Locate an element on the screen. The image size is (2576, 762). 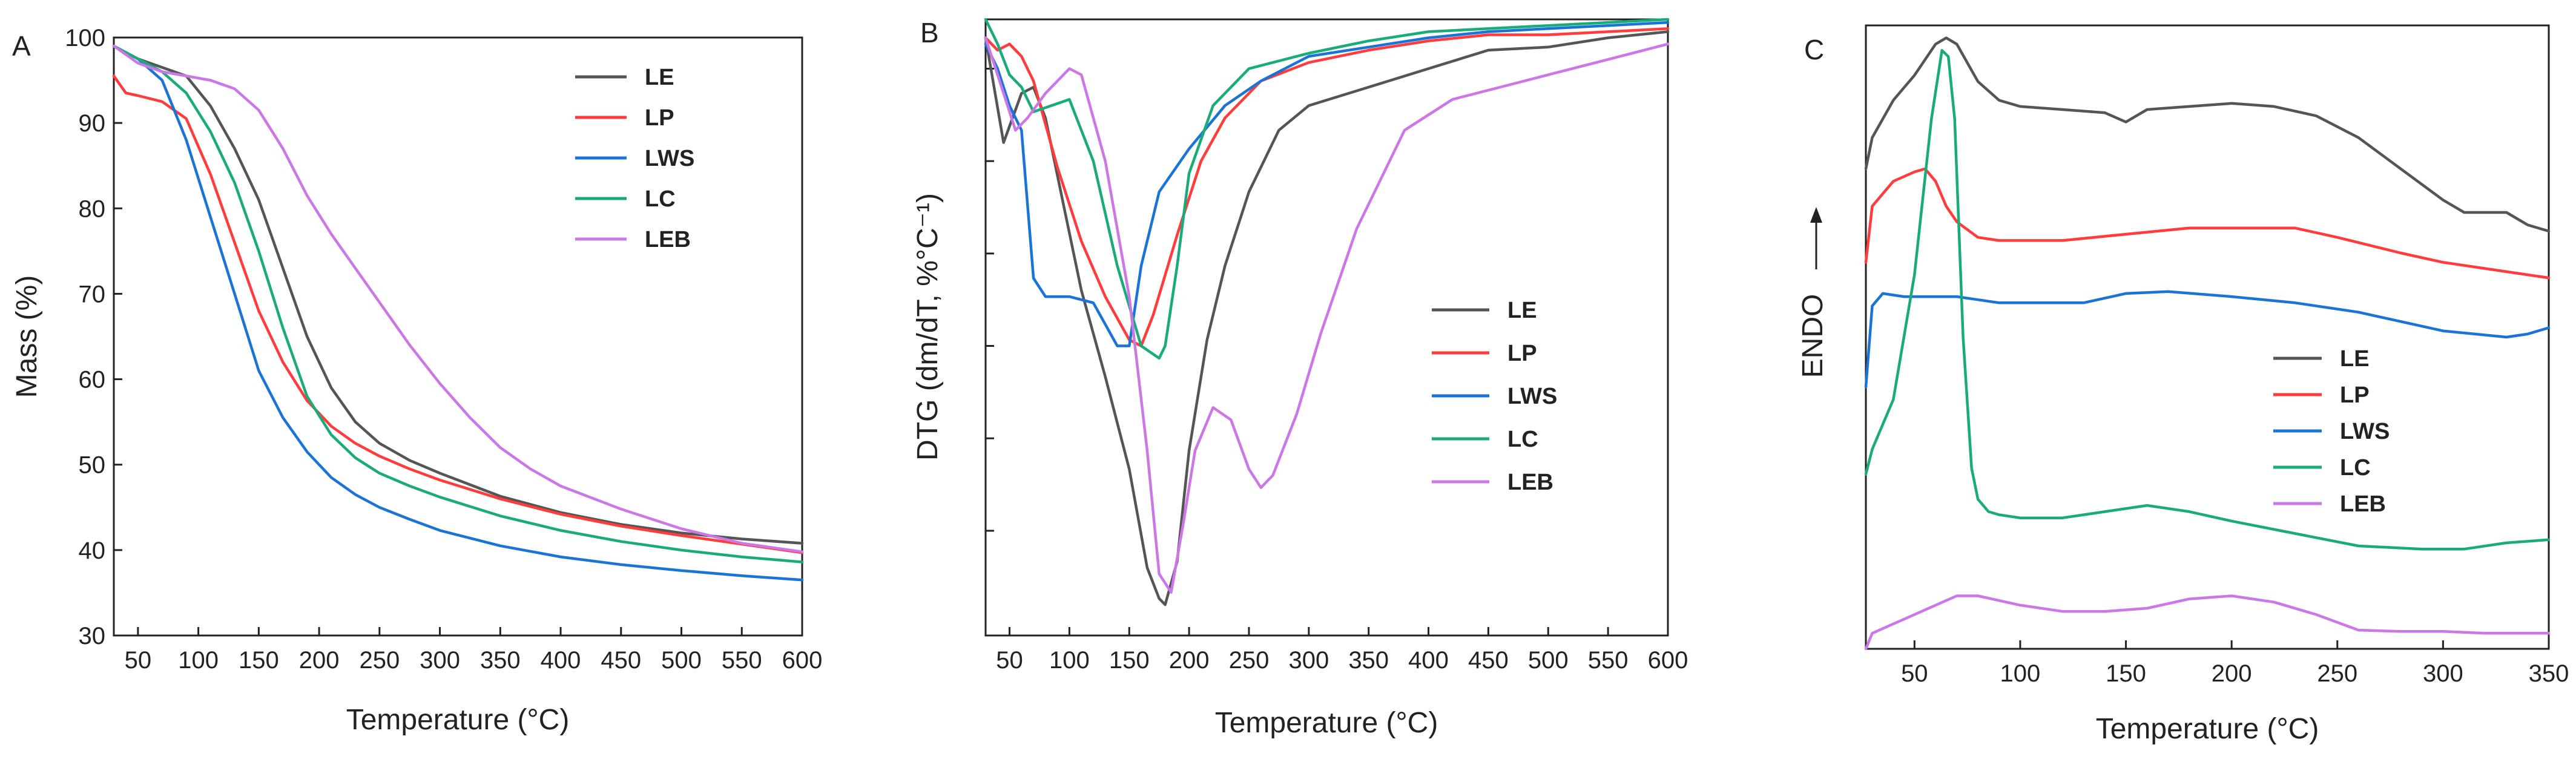
panel-b-x-axis-title: Temperature (°C) is located at coordinates (1326, 723).